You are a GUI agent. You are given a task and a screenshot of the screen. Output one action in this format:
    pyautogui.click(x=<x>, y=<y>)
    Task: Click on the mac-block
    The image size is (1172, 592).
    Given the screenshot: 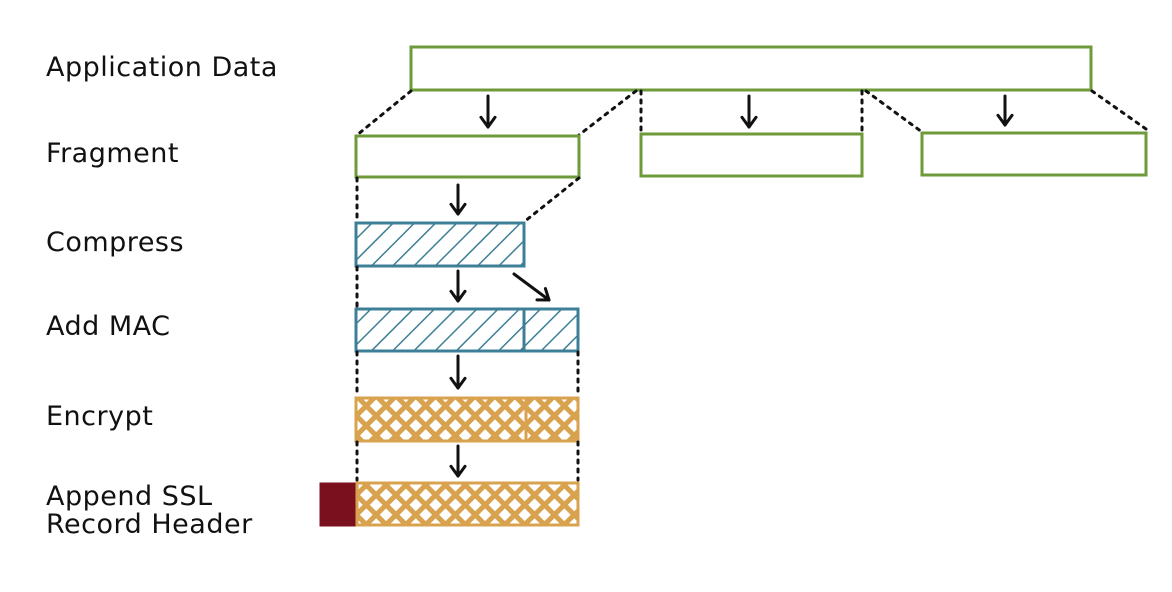 What is the action you would take?
    pyautogui.click(x=551, y=330)
    